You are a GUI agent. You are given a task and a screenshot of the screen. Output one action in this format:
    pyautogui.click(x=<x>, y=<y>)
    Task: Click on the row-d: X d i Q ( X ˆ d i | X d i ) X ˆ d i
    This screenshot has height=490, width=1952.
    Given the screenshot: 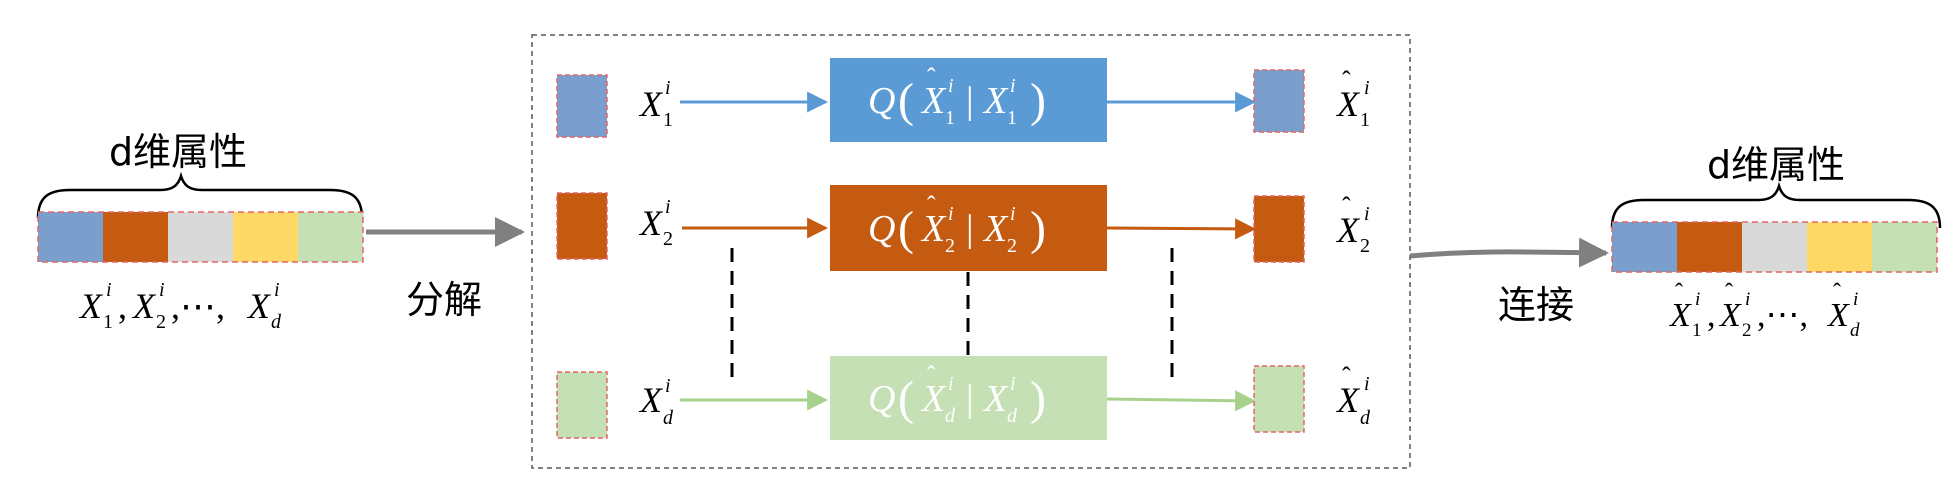 What is the action you would take?
    pyautogui.click(x=963, y=398)
    